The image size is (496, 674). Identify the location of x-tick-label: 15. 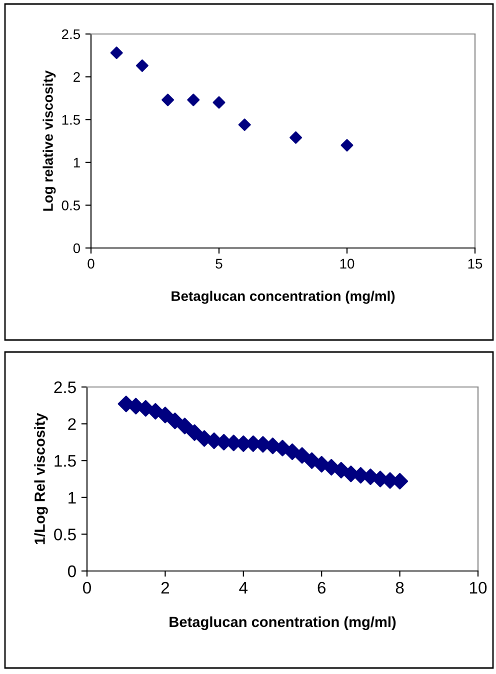
(475, 263).